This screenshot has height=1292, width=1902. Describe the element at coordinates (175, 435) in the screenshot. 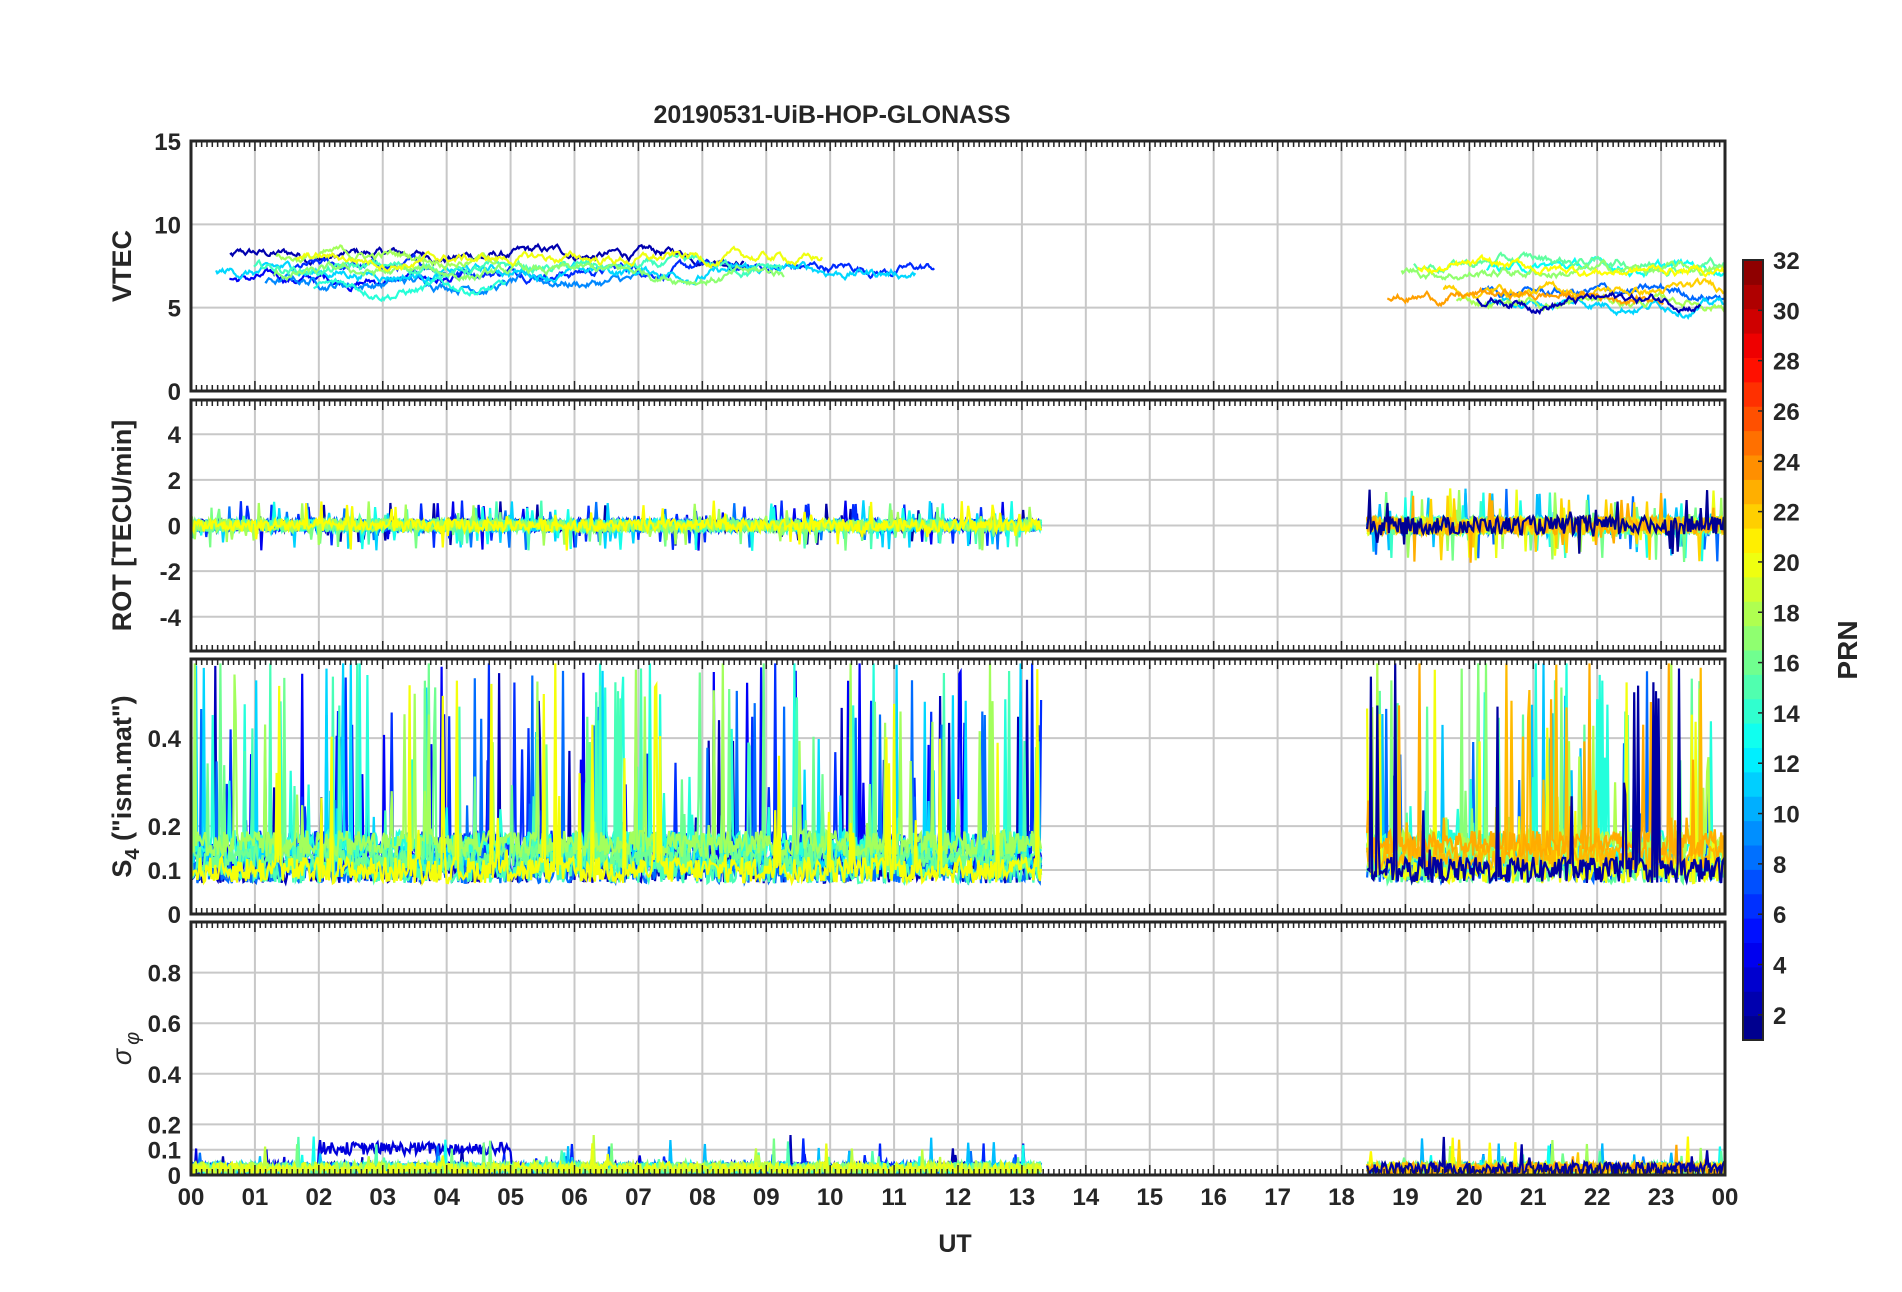

I see `y-tick-label: 4` at that location.